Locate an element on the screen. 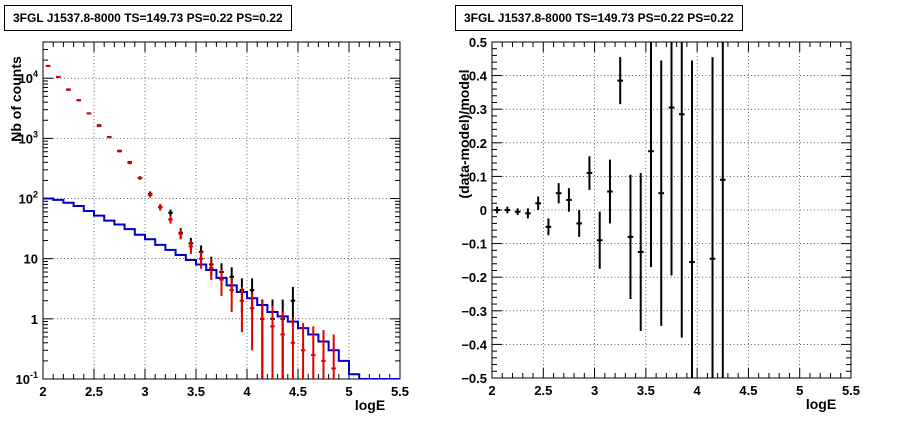 The image size is (898, 421). y-axis-label: (data-model)/model is located at coordinates (464, 133).